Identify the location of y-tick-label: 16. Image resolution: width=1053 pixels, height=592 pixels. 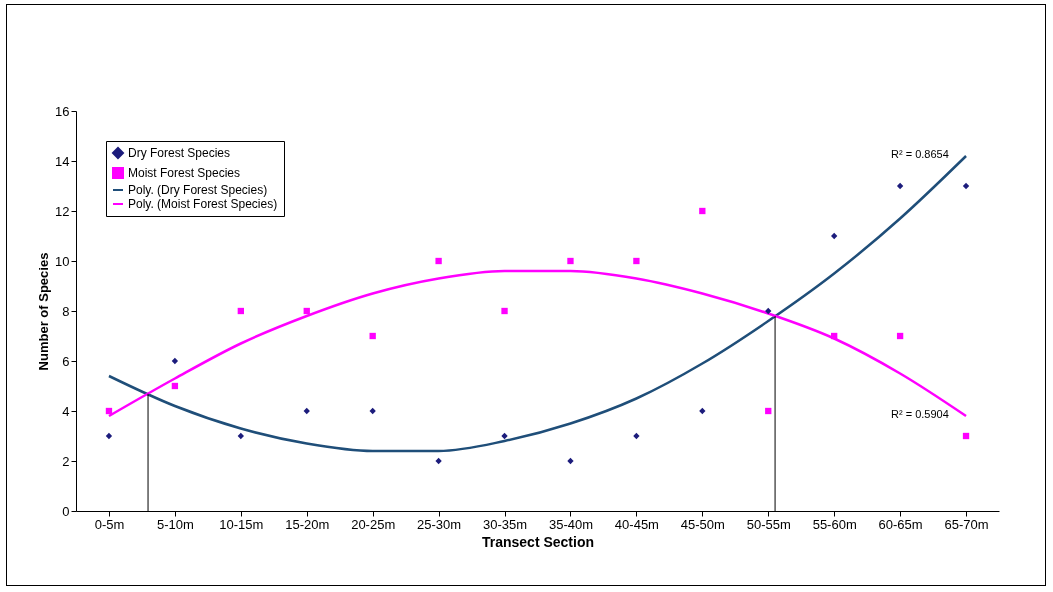
(62, 111).